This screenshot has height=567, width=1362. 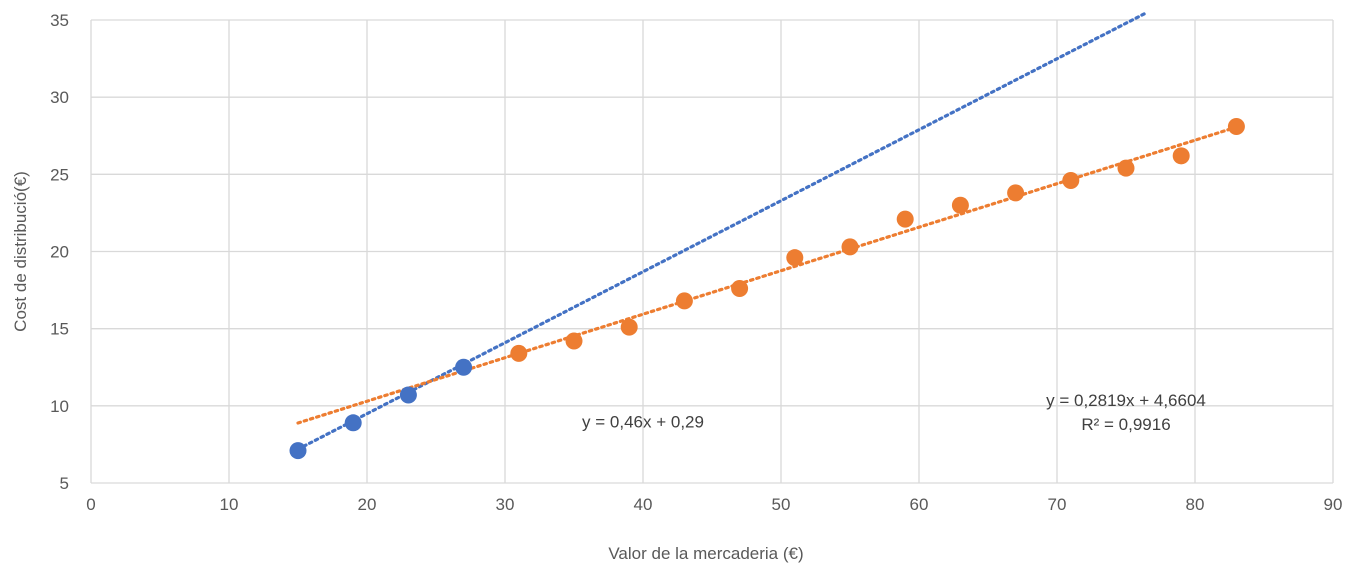 What do you see at coordinates (90, 504) in the screenshot?
I see `x-tick-label: 0` at bounding box center [90, 504].